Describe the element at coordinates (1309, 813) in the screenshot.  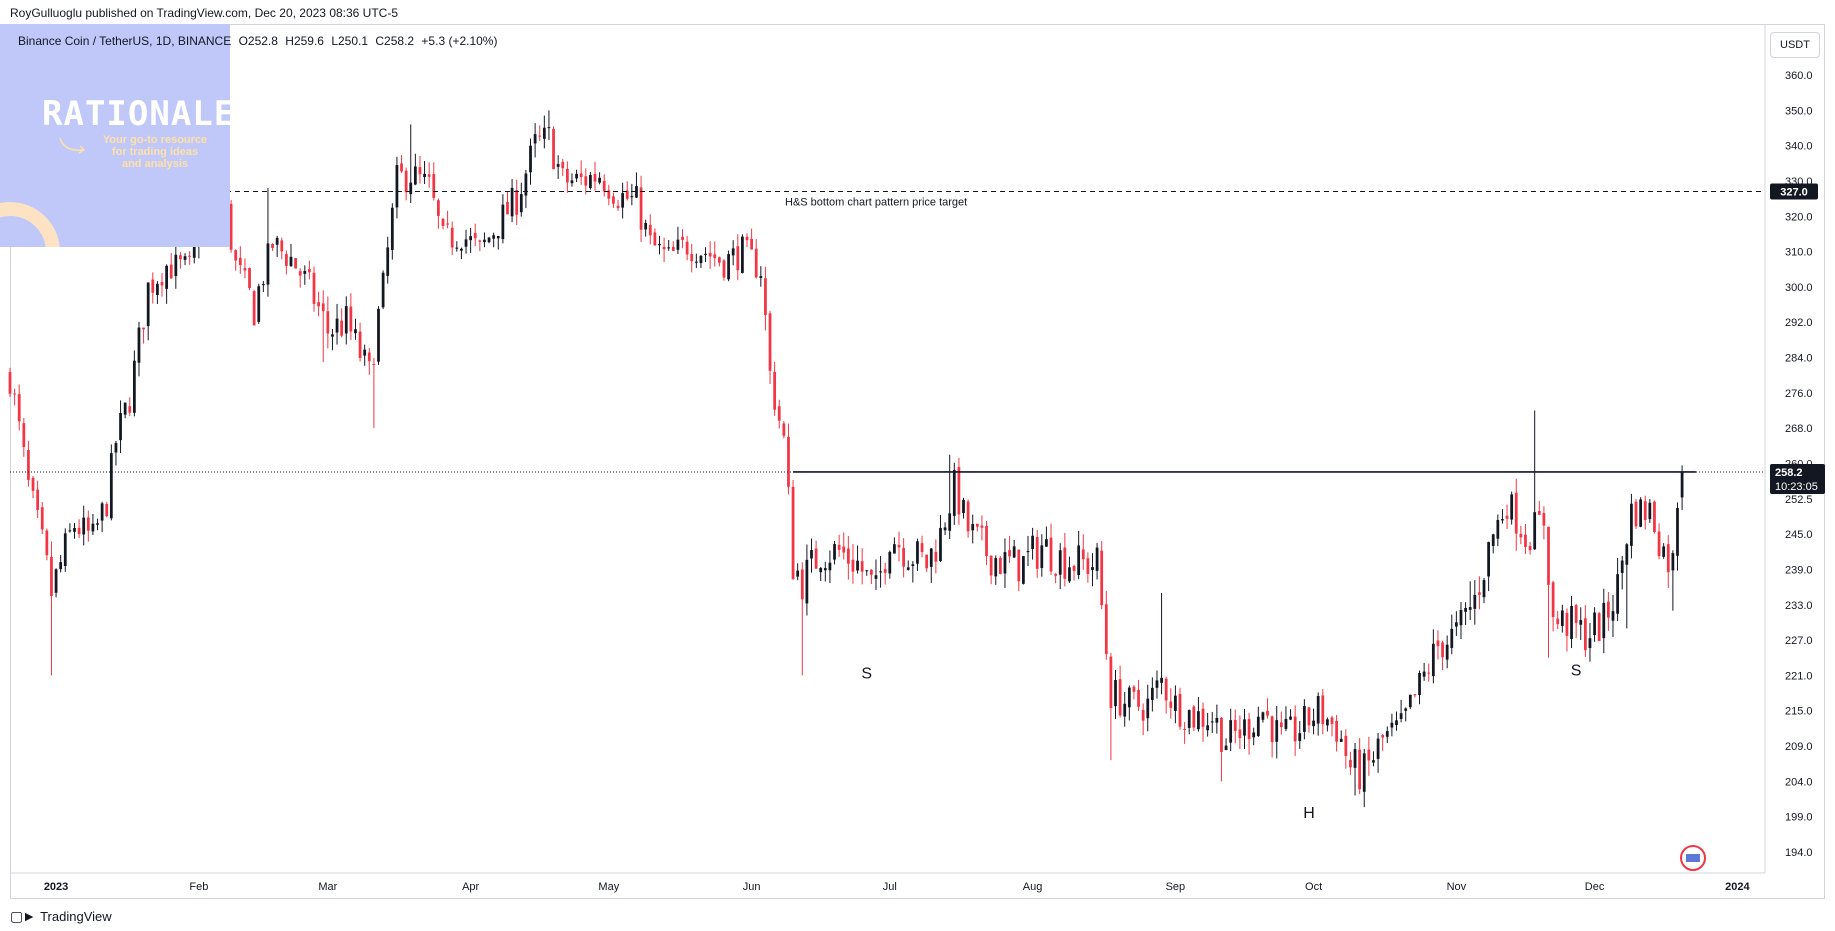
I see `pattern-label: H` at that location.